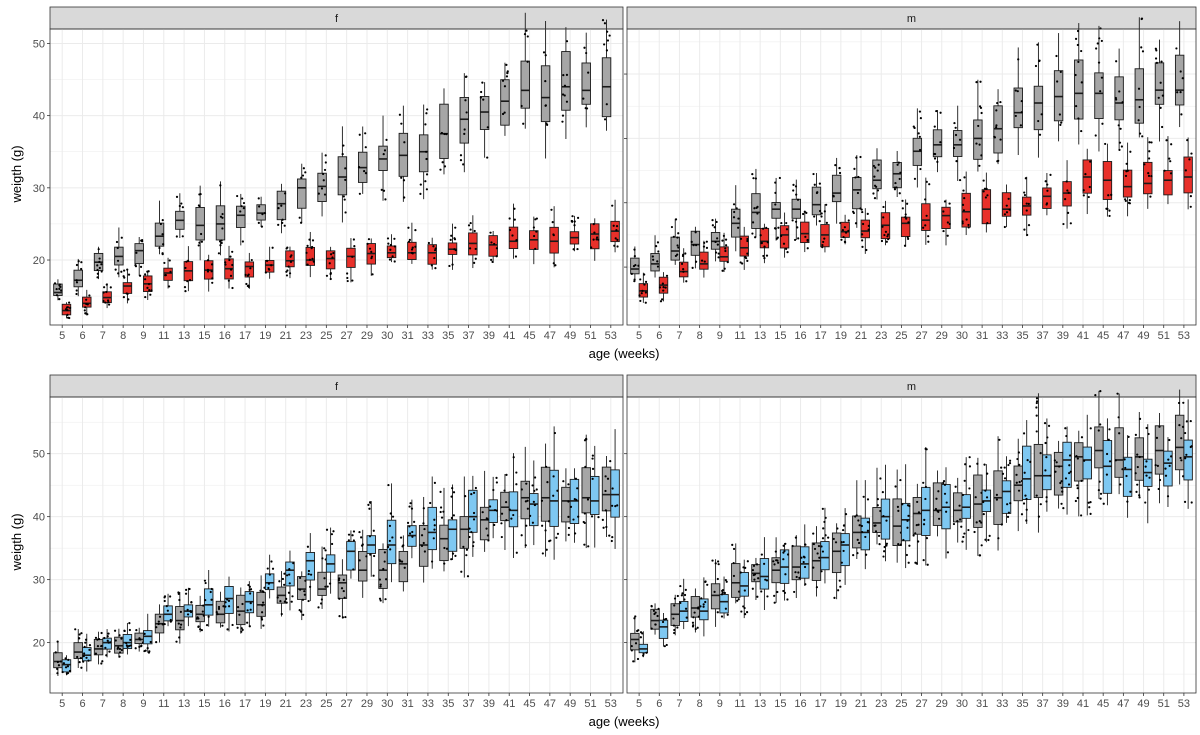  What do you see at coordinates (1164, 704) in the screenshot?
I see `x-tick-label: 51` at bounding box center [1164, 704].